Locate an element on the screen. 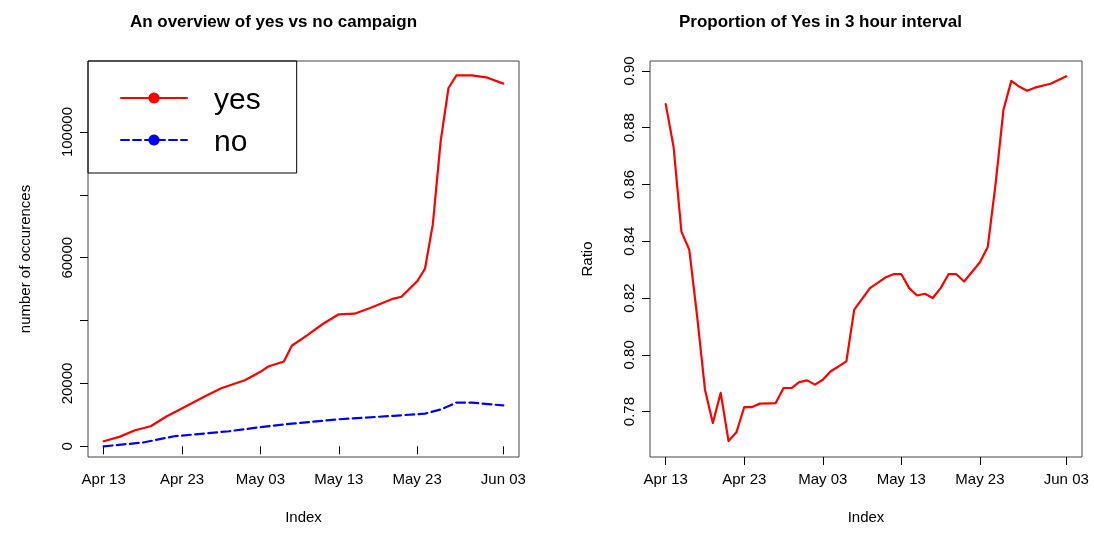 This screenshot has height=543, width=1094. y-tick-label: 0.90 is located at coordinates (628, 71).